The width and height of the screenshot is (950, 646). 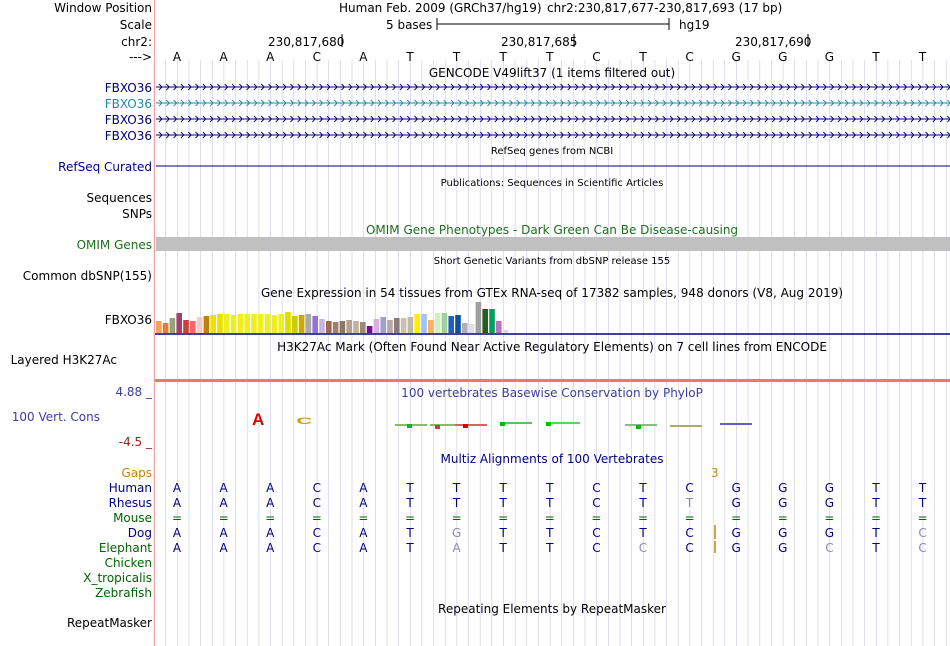 I want to click on species-label: Chicken, so click(x=128, y=563).